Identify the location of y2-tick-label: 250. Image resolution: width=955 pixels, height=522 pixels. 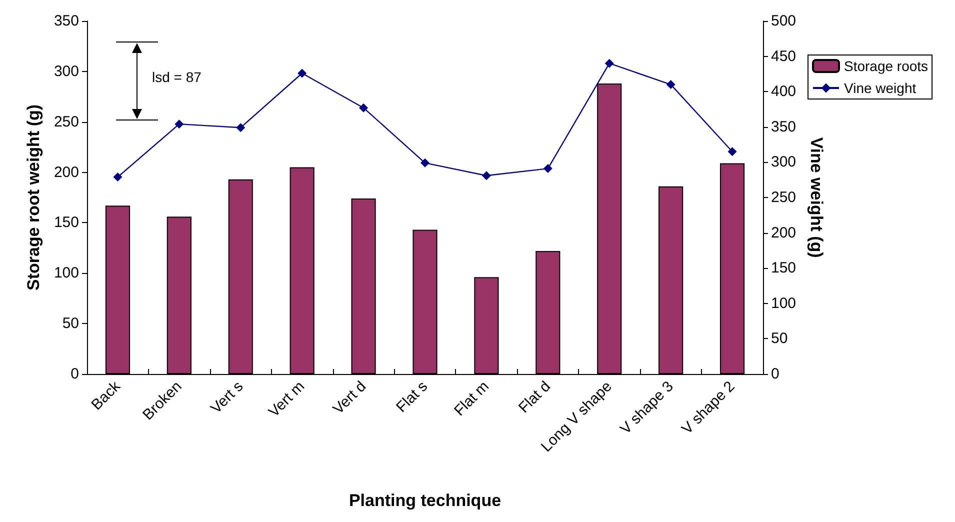
(783, 197).